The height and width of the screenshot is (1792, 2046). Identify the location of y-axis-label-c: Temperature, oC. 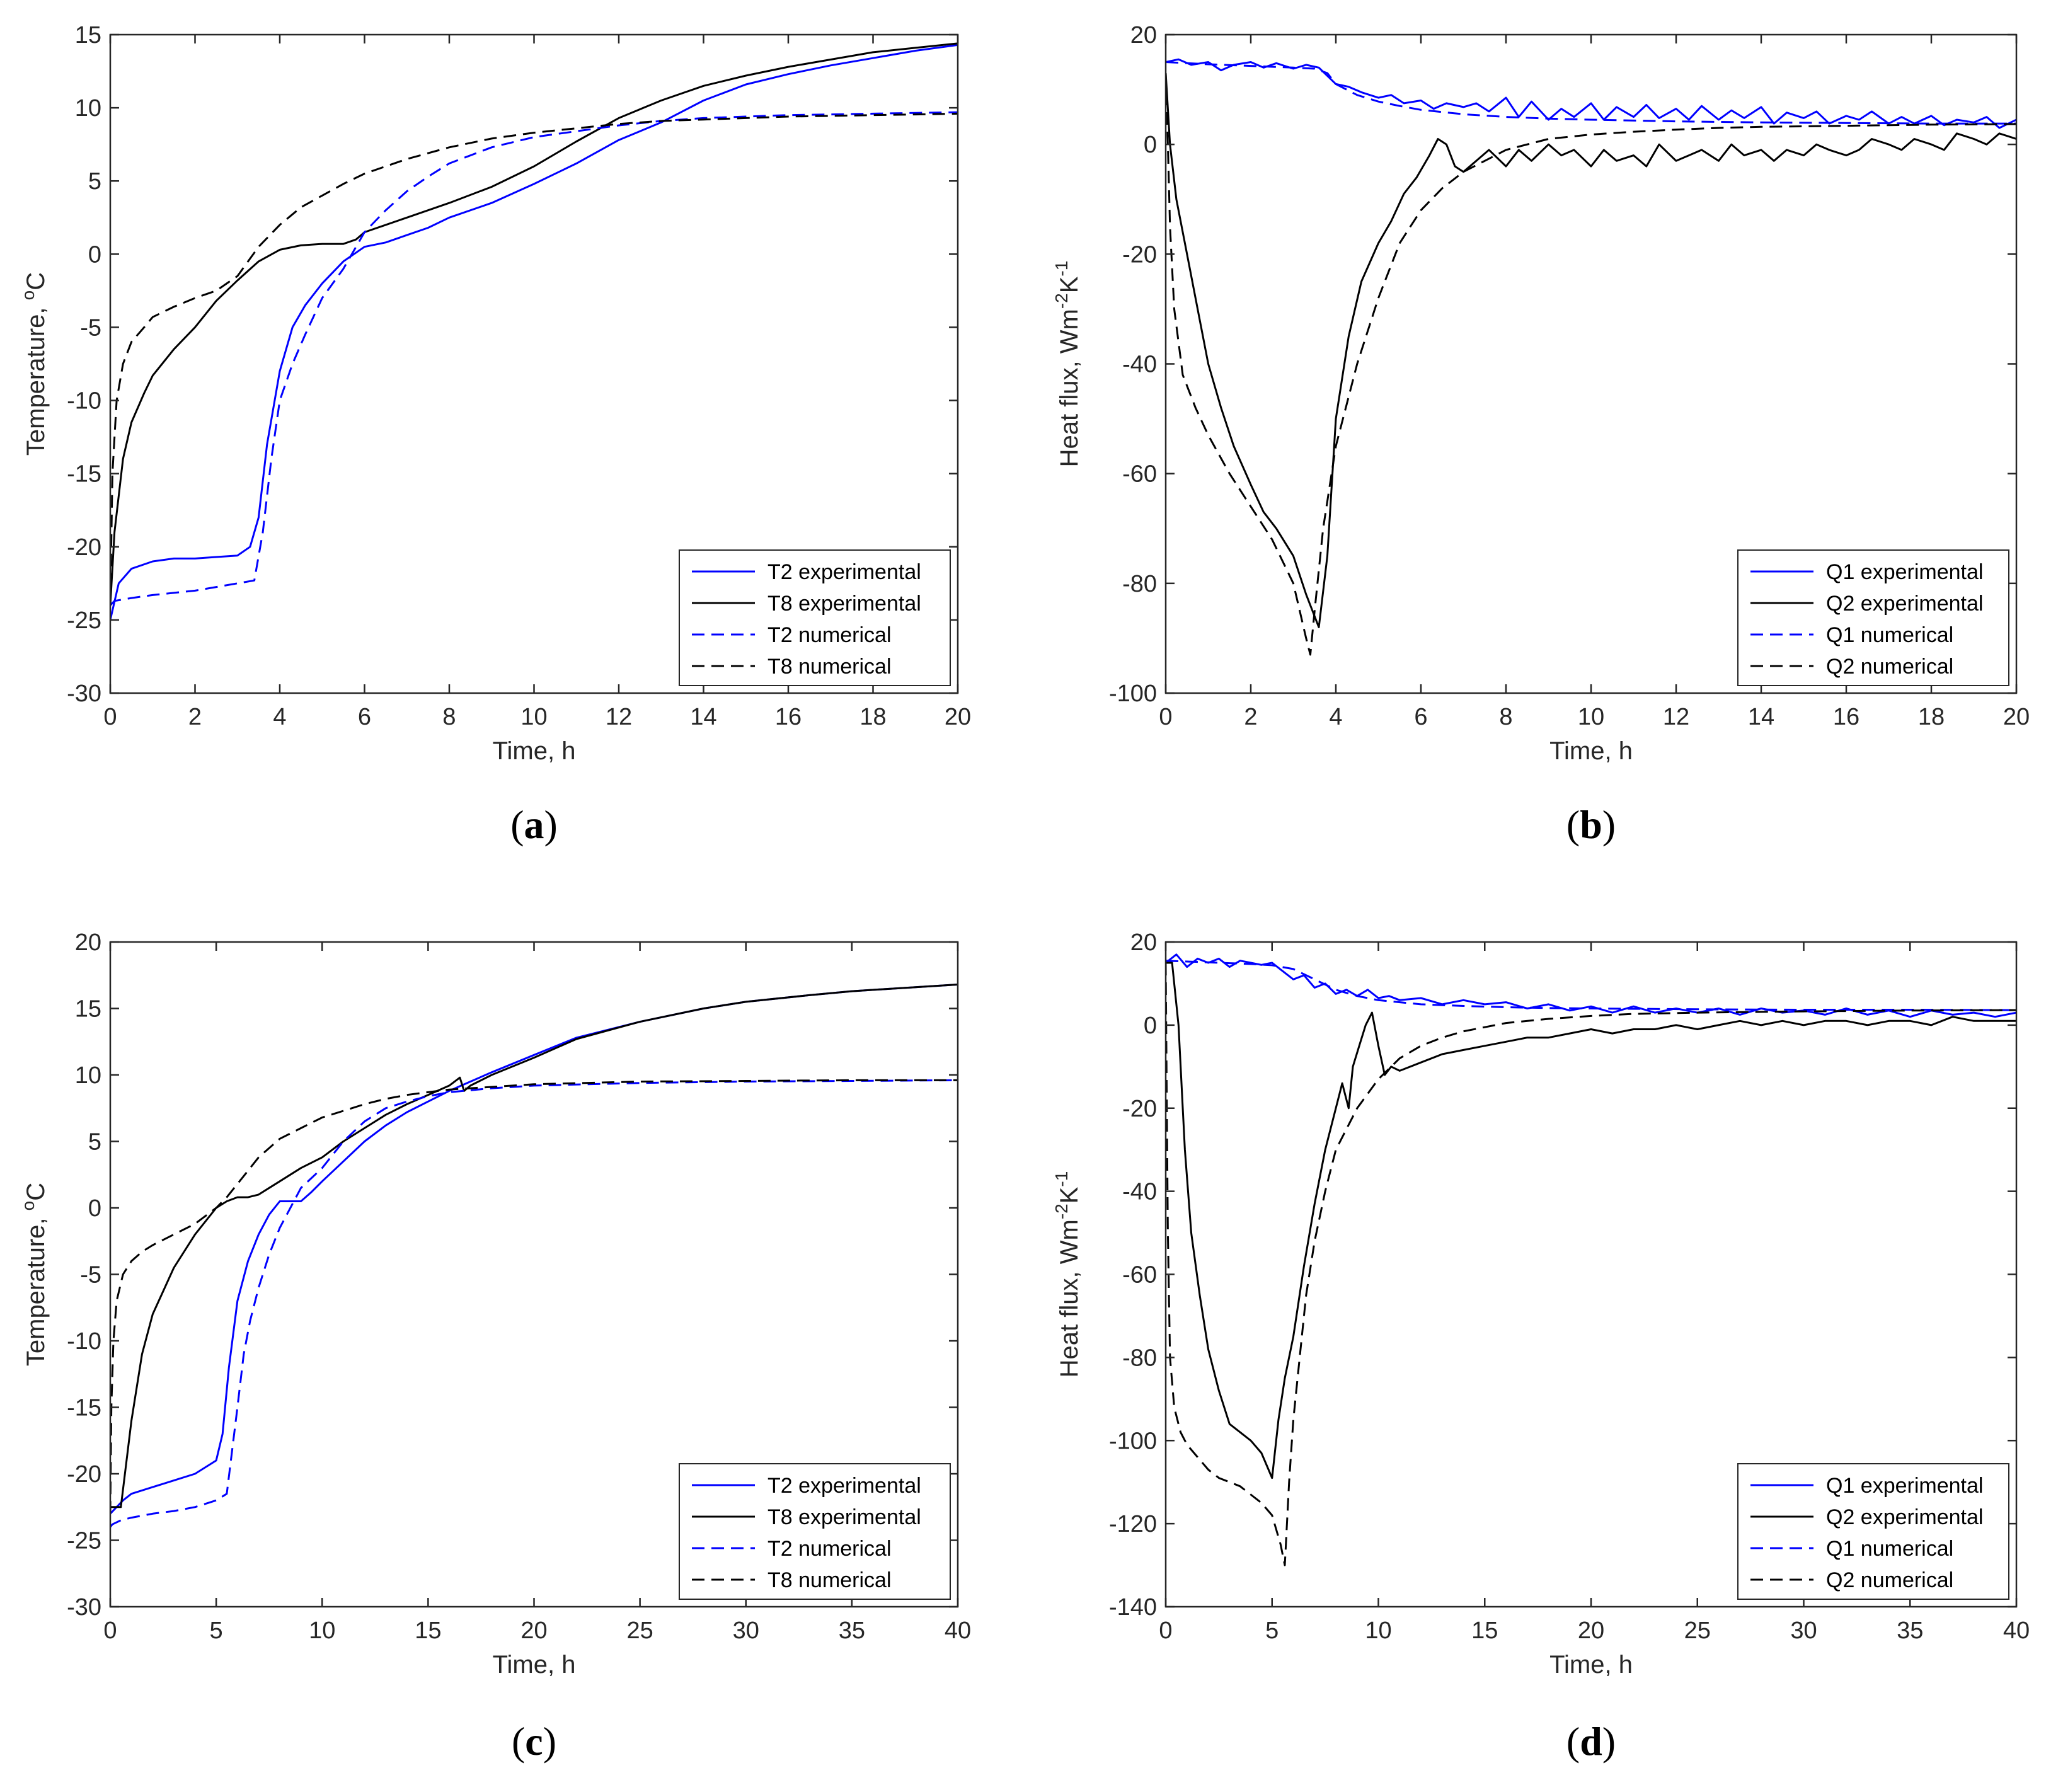
(34, 1274).